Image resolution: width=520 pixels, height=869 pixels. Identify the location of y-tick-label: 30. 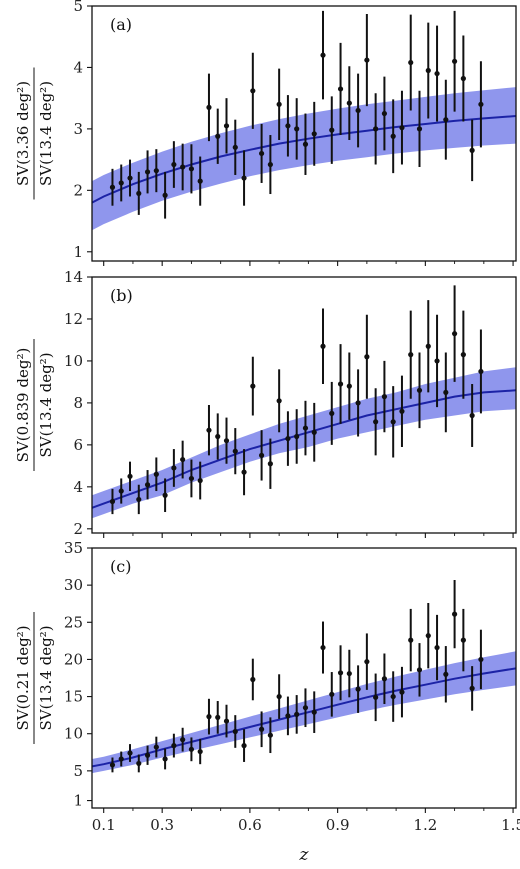
(73, 585).